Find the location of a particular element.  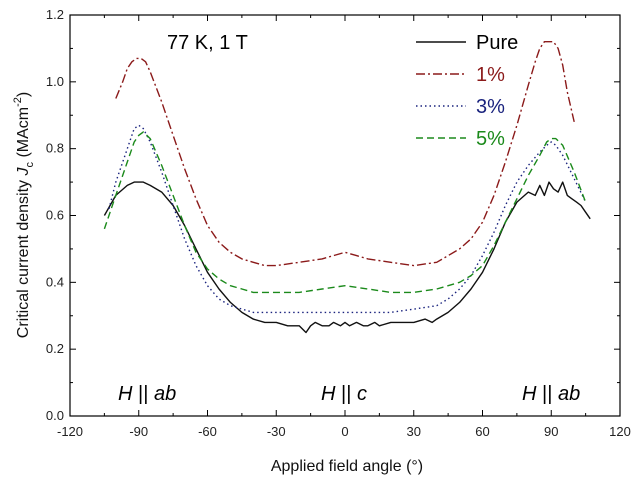

annotation-right-sep: || is located at coordinates (547, 394).